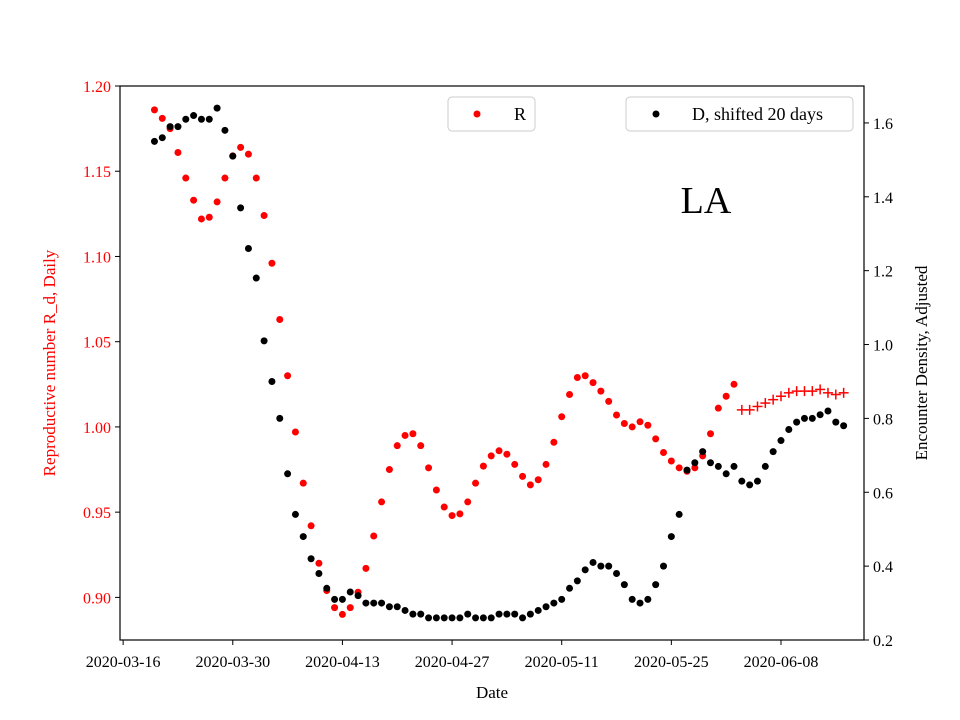  I want to click on x-tick-label: 2020-05-25, so click(671, 662).